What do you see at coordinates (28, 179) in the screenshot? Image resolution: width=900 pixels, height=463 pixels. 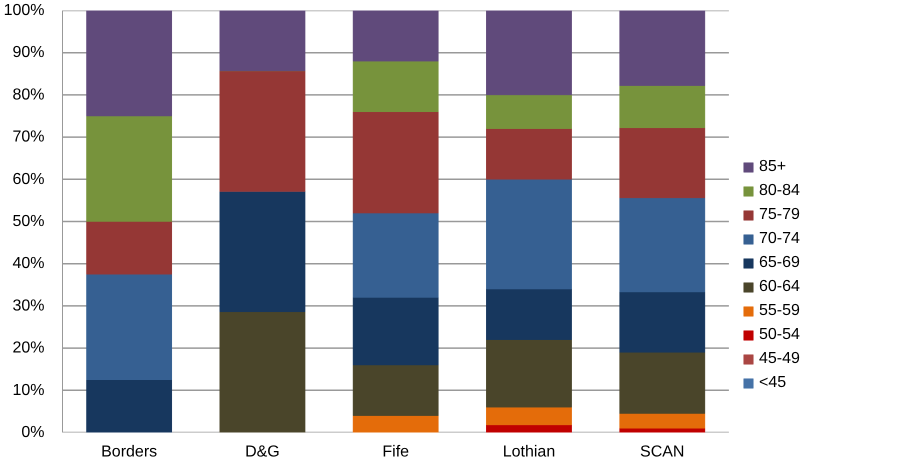 I see `y-tick-label: 60%` at bounding box center [28, 179].